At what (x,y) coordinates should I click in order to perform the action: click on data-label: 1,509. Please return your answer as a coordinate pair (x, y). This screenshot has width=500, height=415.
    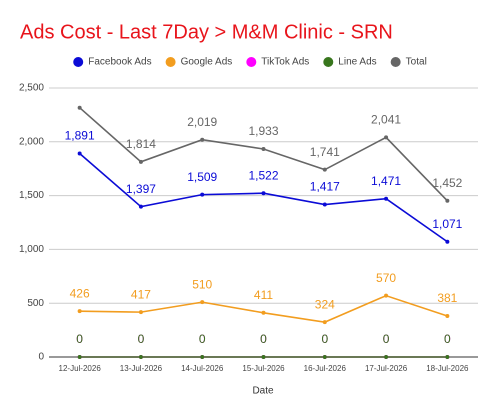
    Looking at the image, I should click on (202, 177).